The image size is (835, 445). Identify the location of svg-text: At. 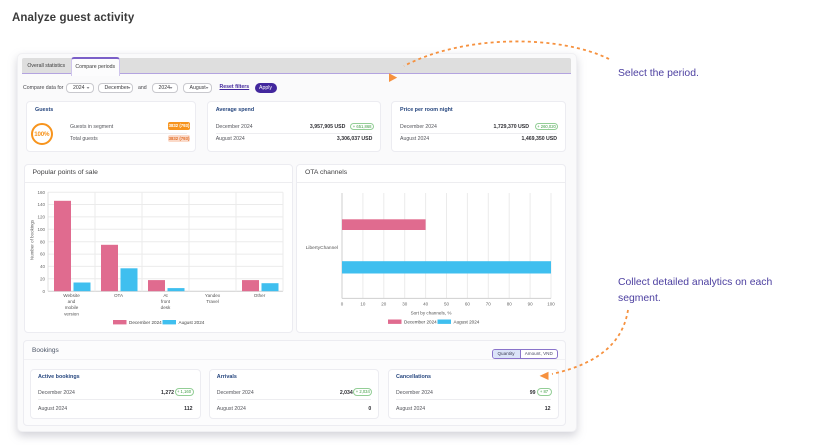
(165, 295).